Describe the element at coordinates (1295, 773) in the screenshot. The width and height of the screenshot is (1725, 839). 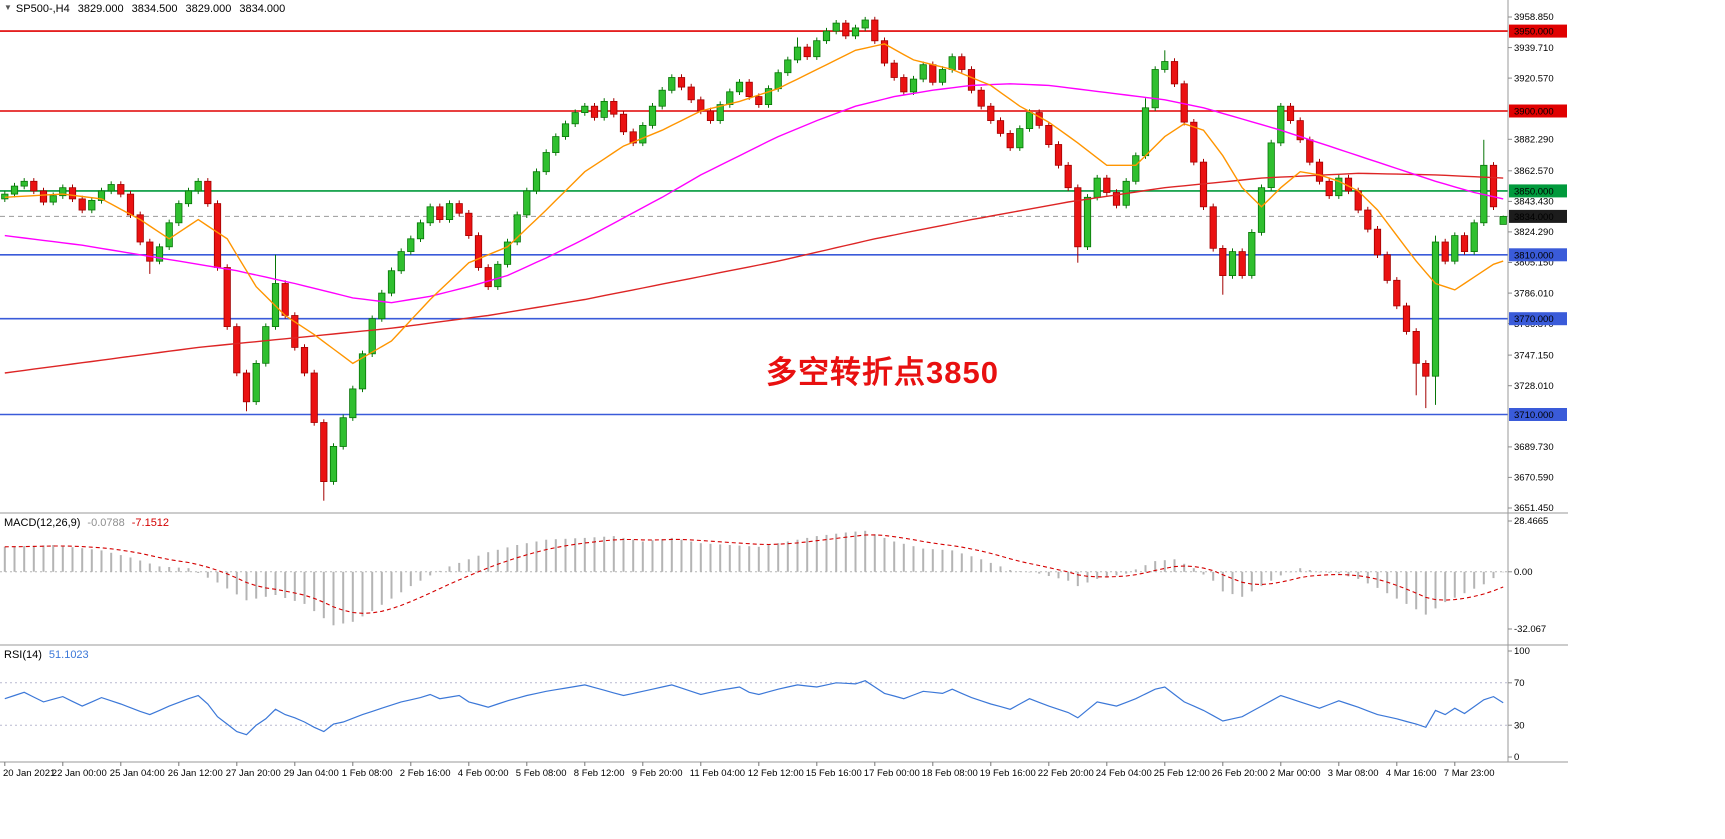
I see `svg-text: 2 Mar 00:00` at that location.